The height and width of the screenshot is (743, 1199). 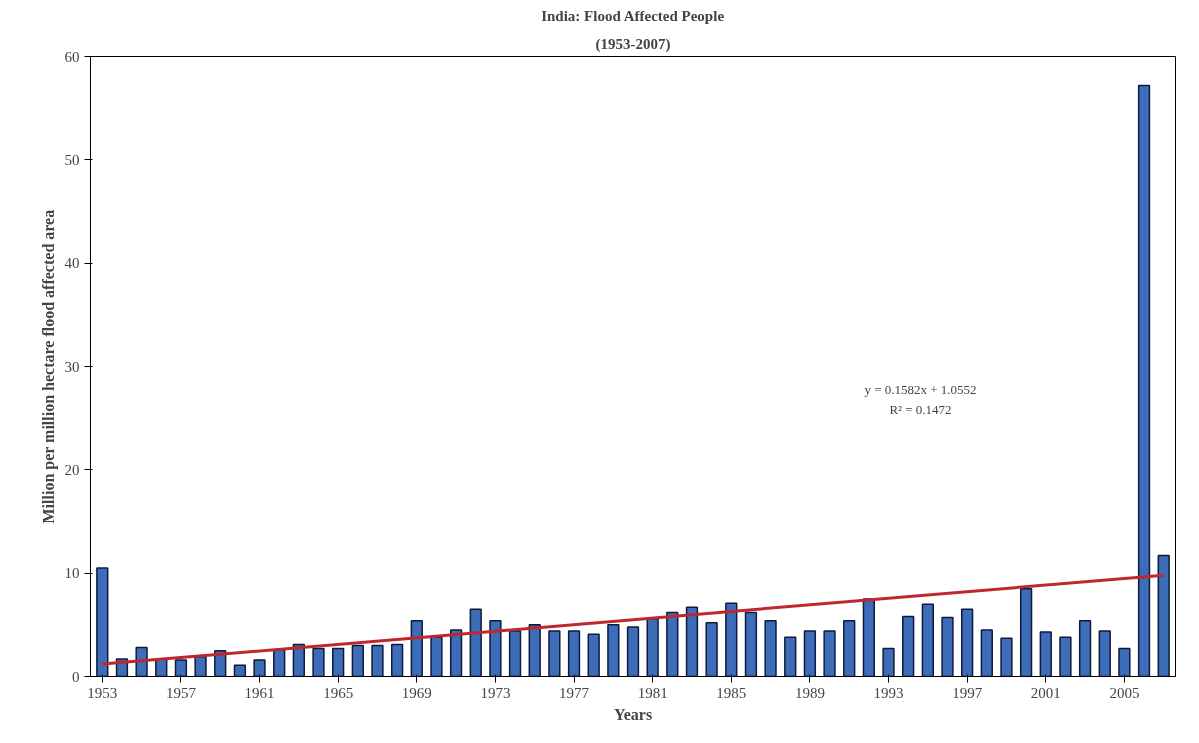 What do you see at coordinates (731, 692) in the screenshot?
I see `x-tick-label: 1985` at bounding box center [731, 692].